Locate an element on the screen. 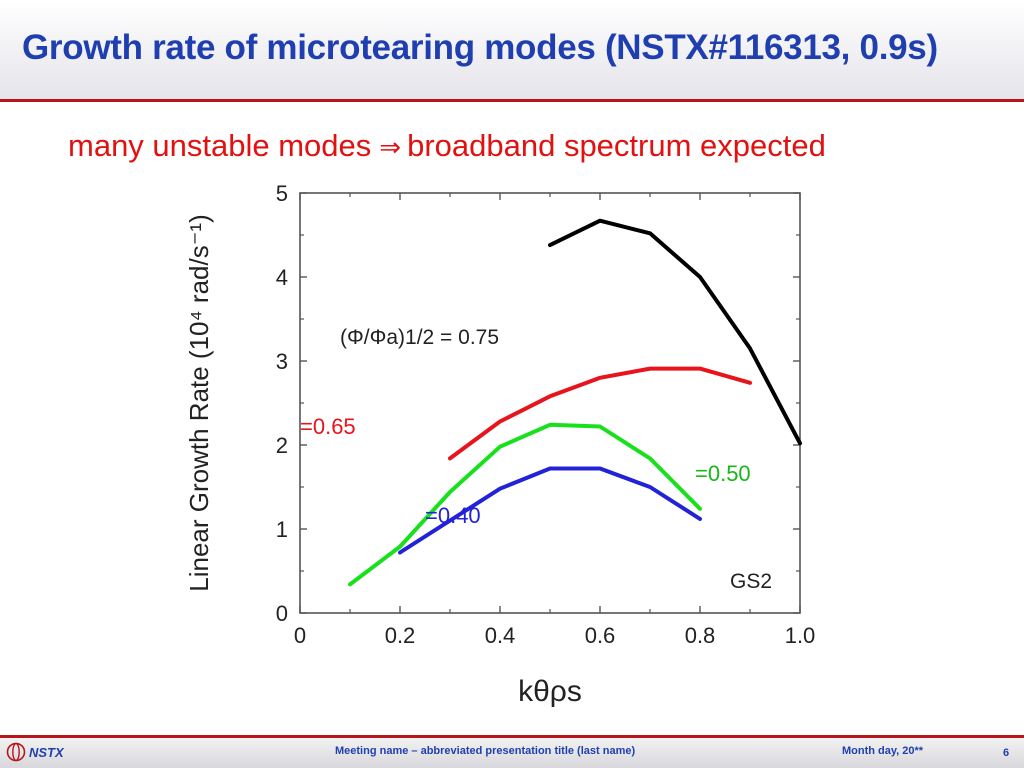 The width and height of the screenshot is (1024, 768). model-code-label: GS2 is located at coordinates (751, 581).